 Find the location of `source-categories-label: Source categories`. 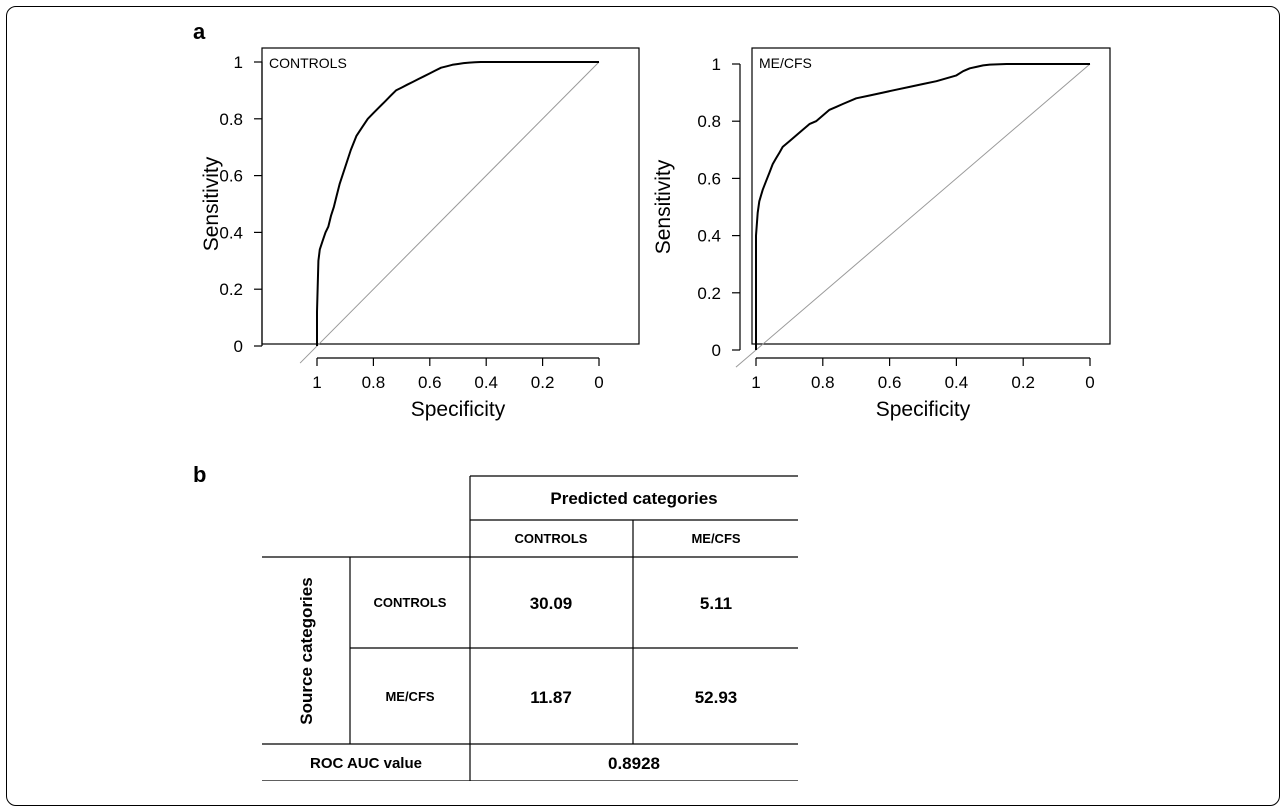

source-categories-label: Source categories is located at coordinates (306, 650).